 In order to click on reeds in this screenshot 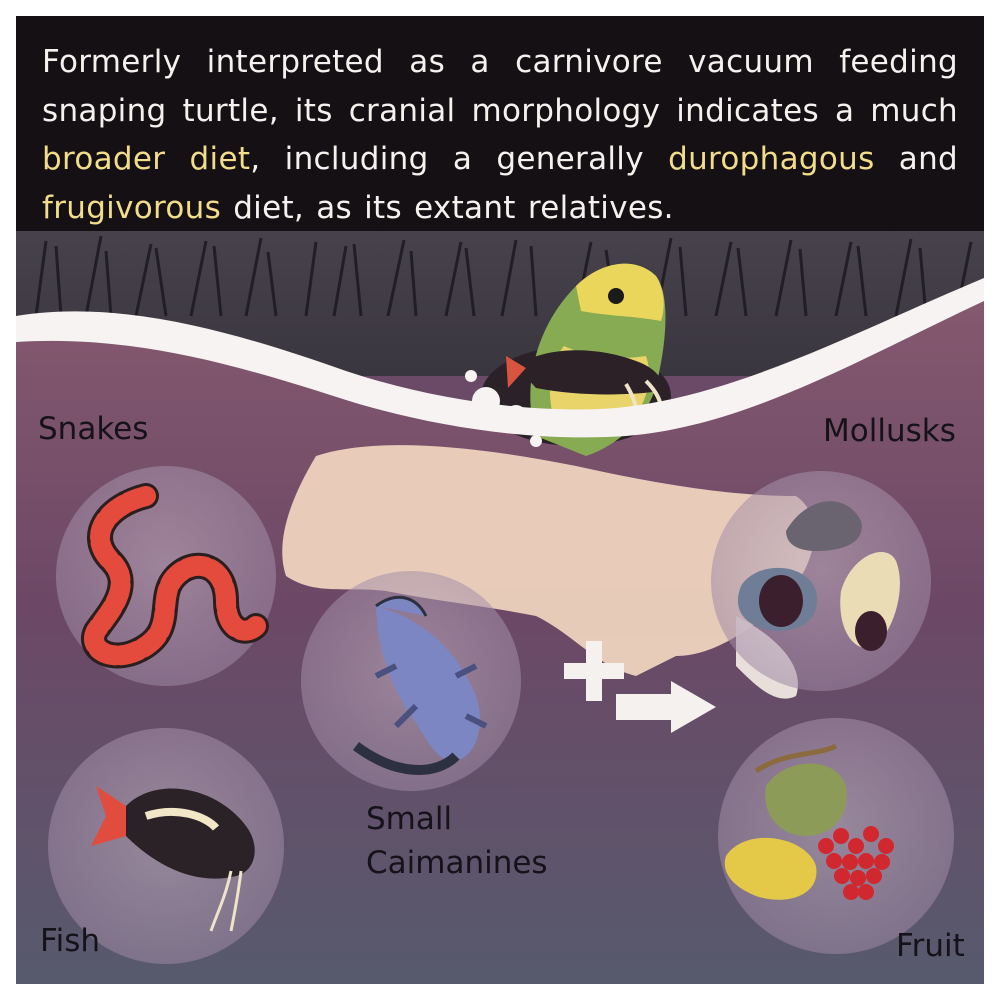, I will do `click(503, 276)`.